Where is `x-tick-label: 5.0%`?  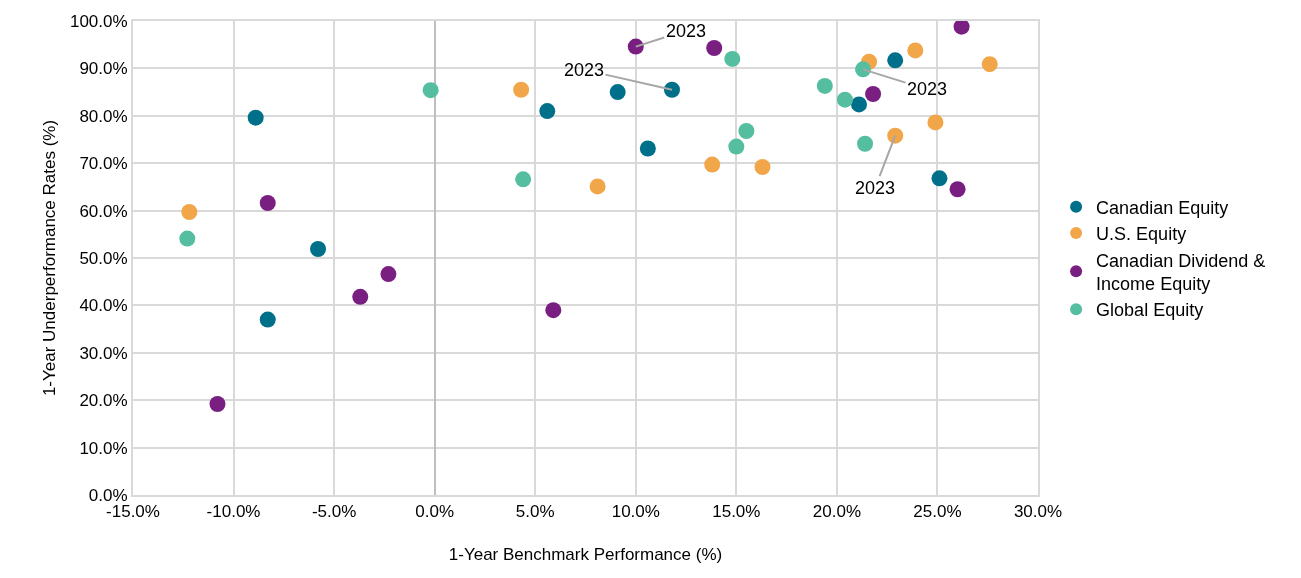
x-tick-label: 5.0% is located at coordinates (535, 512).